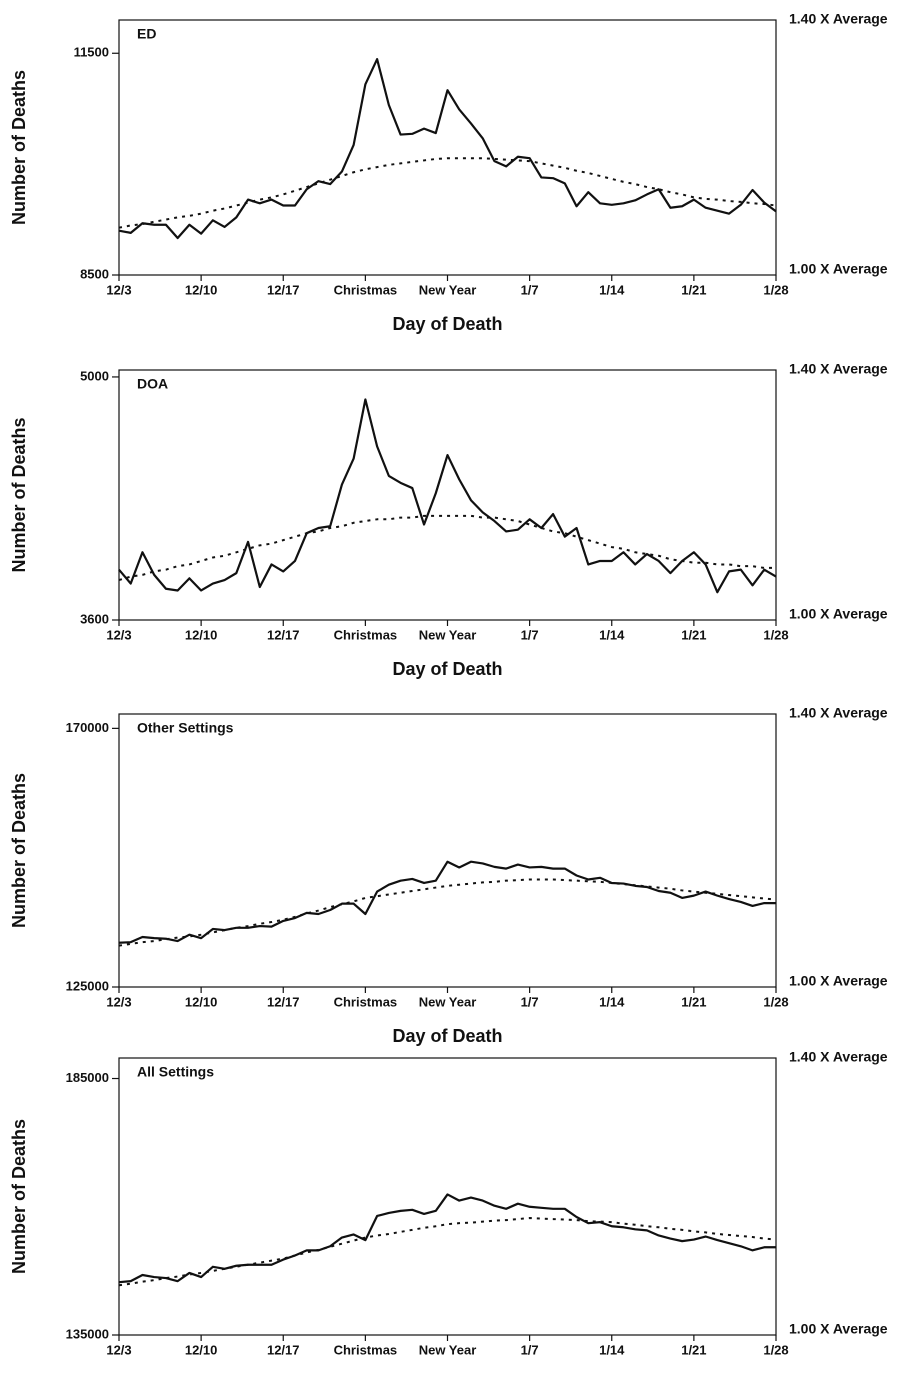 The height and width of the screenshot is (1376, 917). I want to click on y-tick-label: 185000, so click(87, 1077).